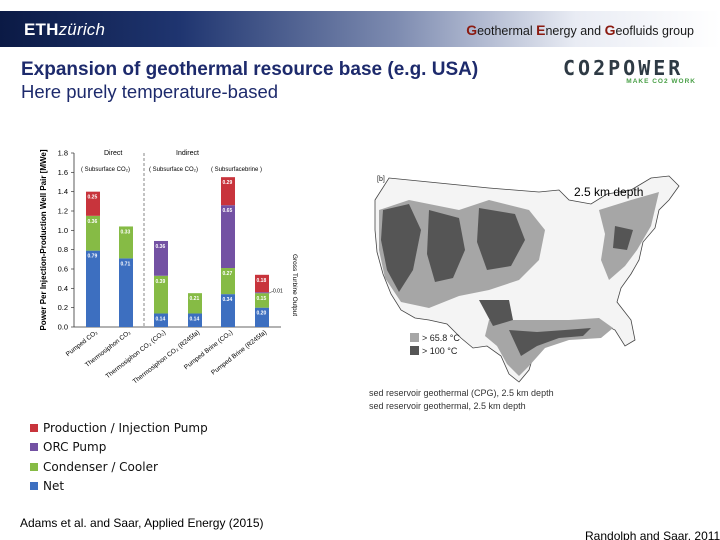 The image size is (720, 540). I want to click on bar-data-label: 0.20, so click(262, 314).